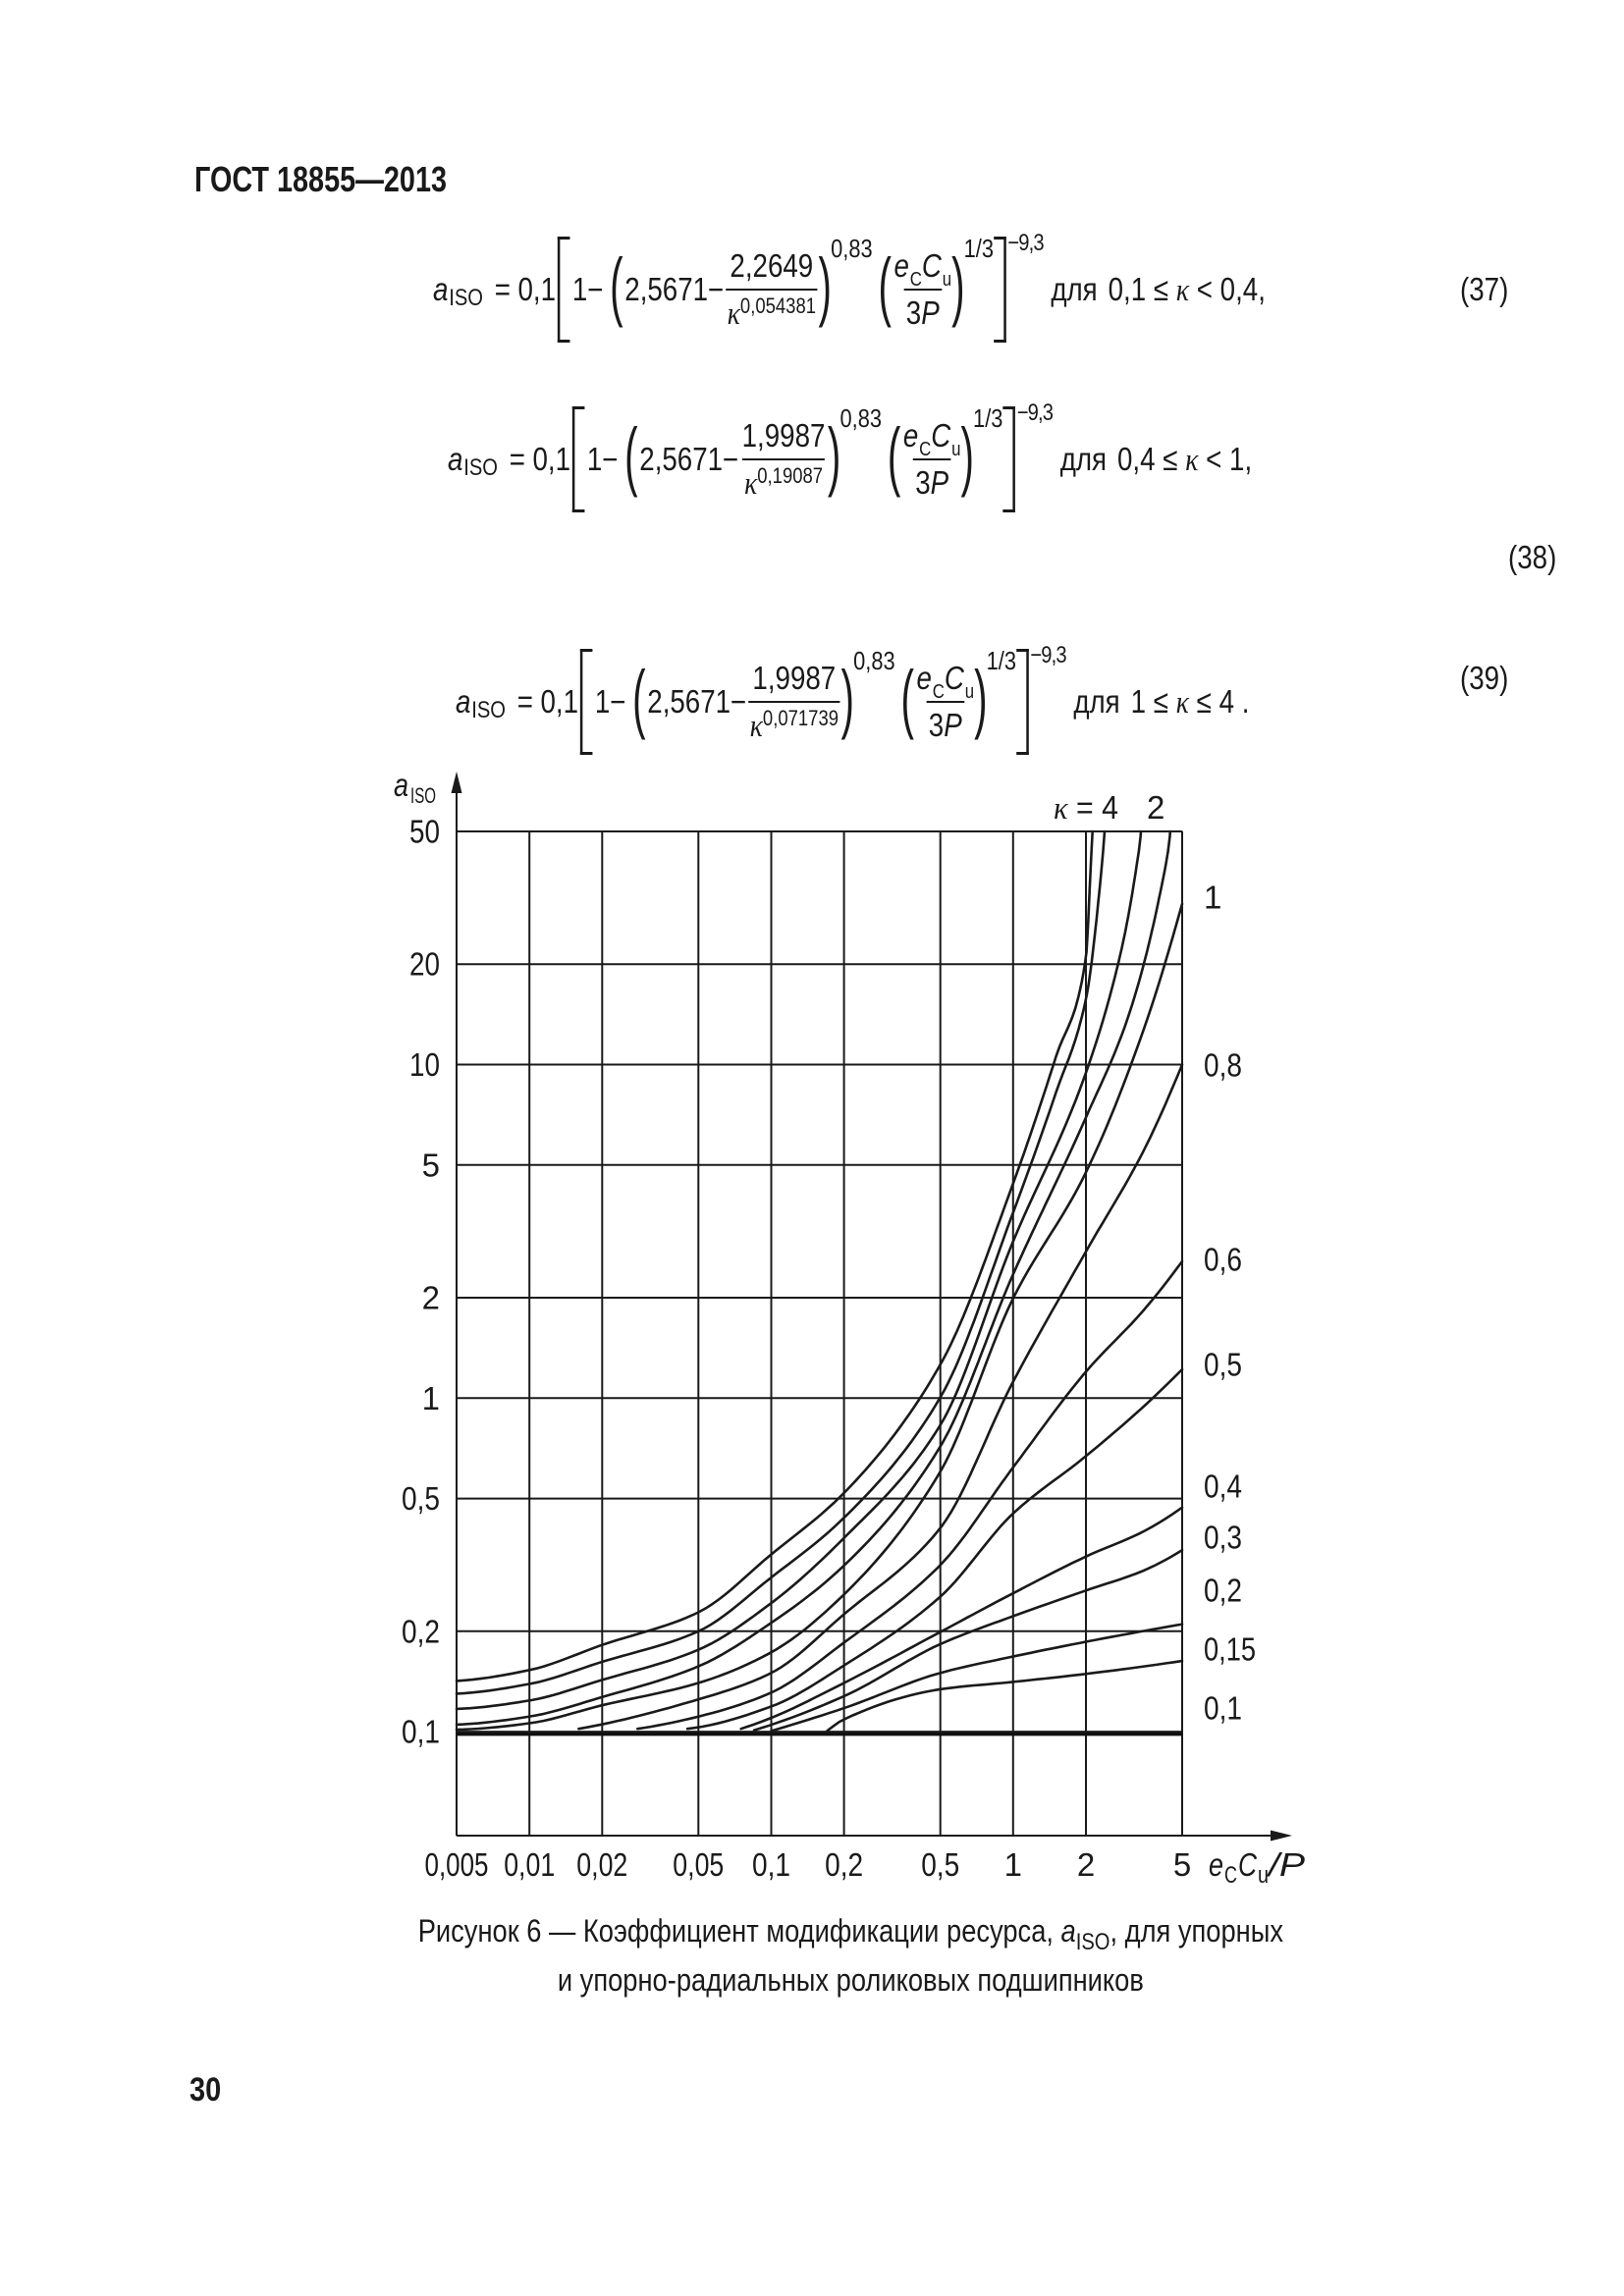 The height and width of the screenshot is (2296, 1624). I want to click on svg-text: 0,4, so click(1223, 1486).